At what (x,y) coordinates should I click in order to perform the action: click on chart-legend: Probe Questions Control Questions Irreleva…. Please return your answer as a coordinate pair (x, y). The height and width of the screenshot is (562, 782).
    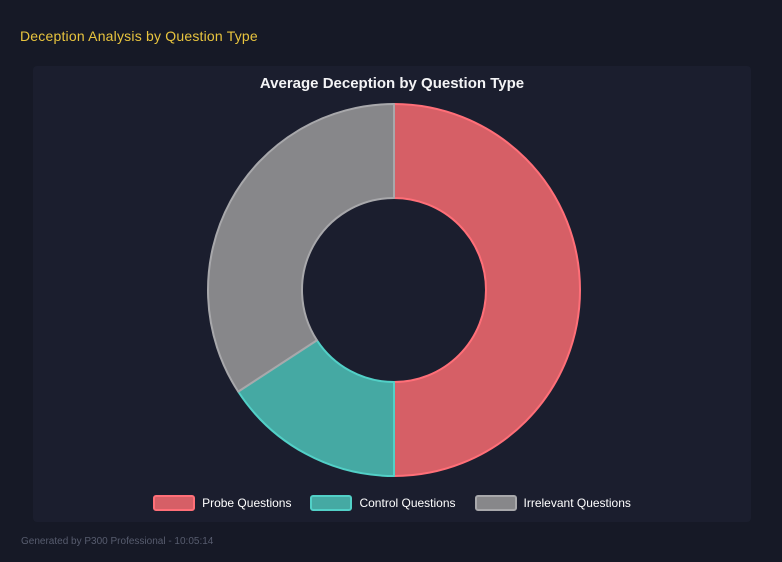
    Looking at the image, I should click on (392, 503).